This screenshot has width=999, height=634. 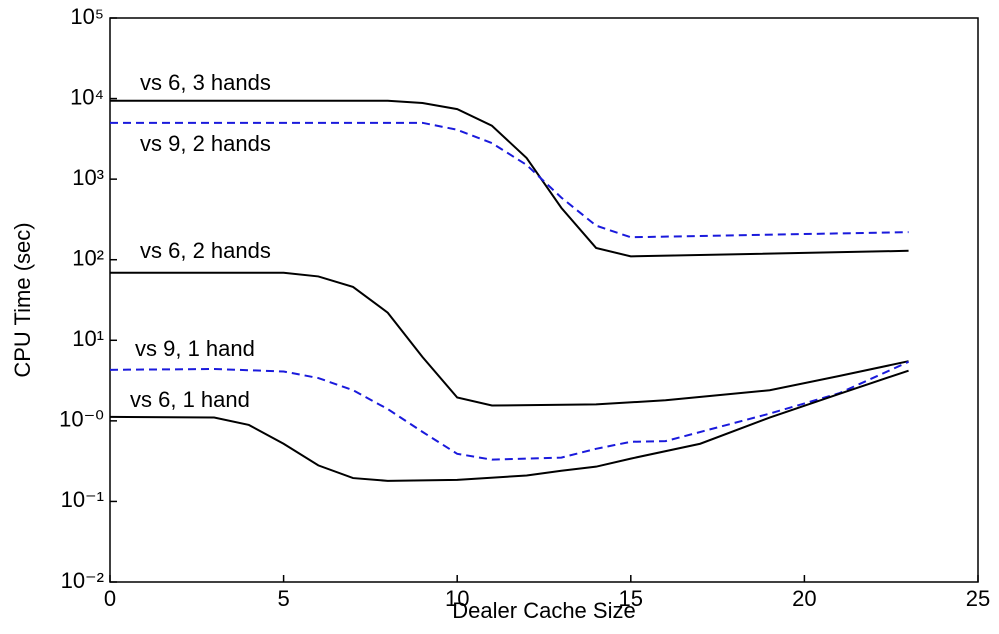 I want to click on y-tick-label: 10², so click(x=88, y=258).